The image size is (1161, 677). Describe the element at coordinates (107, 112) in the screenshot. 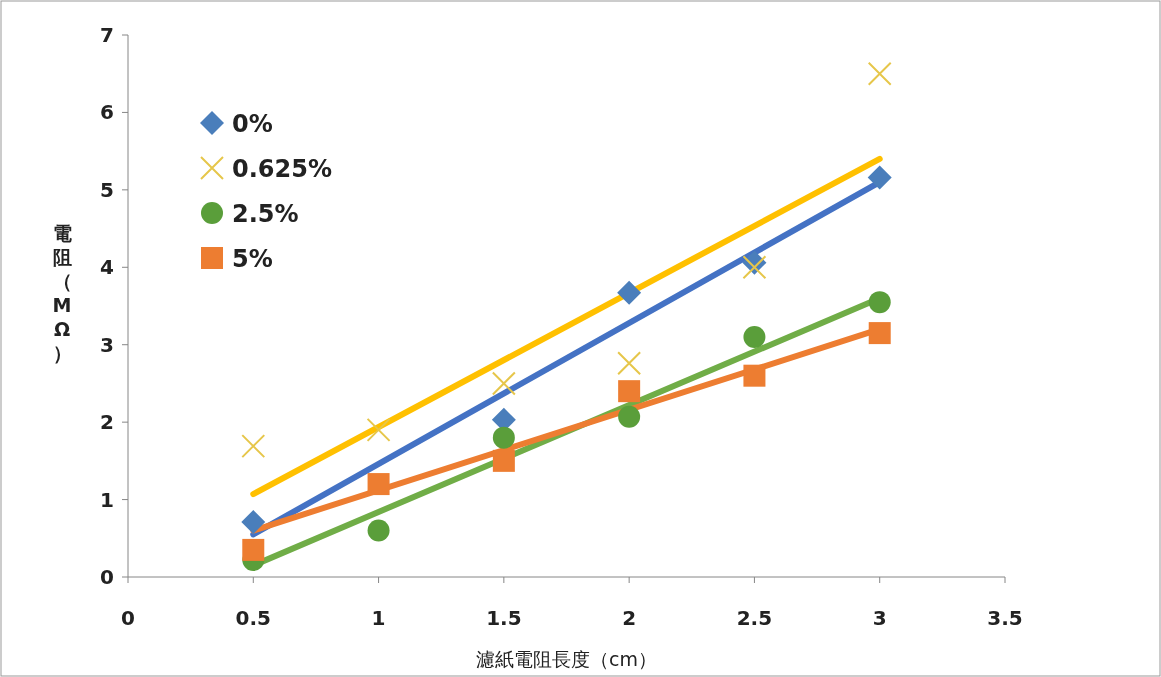

I see `y-tick-label: 6` at that location.